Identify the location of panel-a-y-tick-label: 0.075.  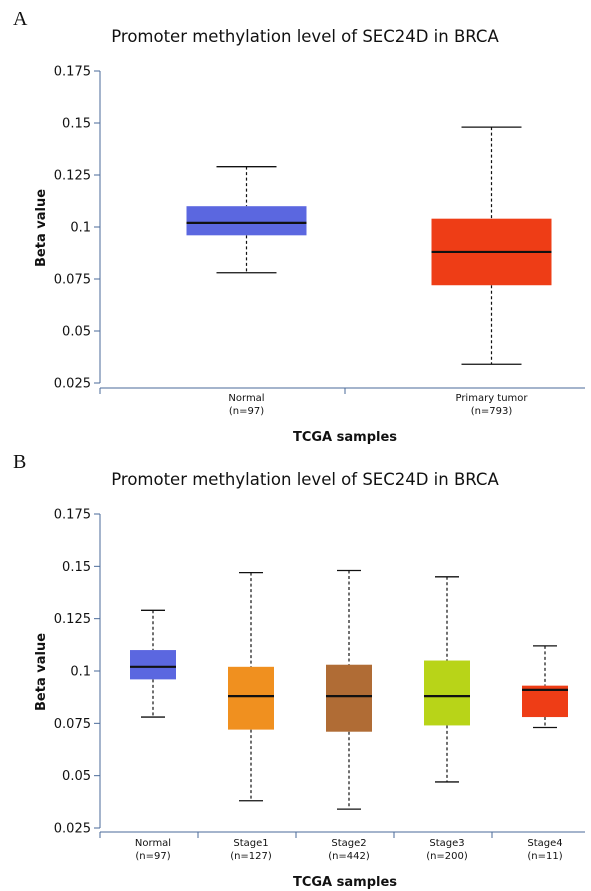
(72, 280).